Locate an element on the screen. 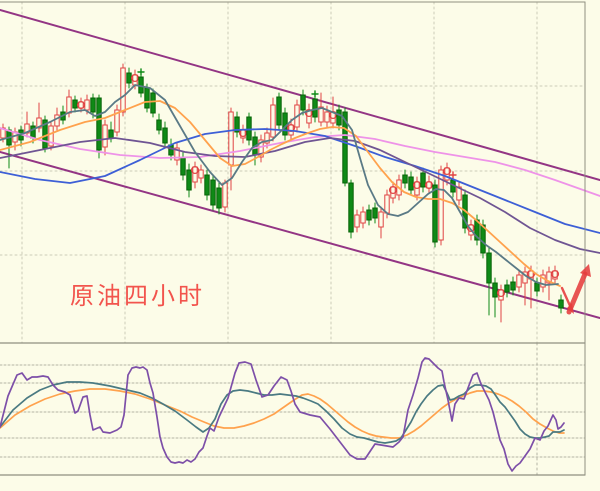 The width and height of the screenshot is (600, 491). ma-60-pink-line is located at coordinates (300, 162).